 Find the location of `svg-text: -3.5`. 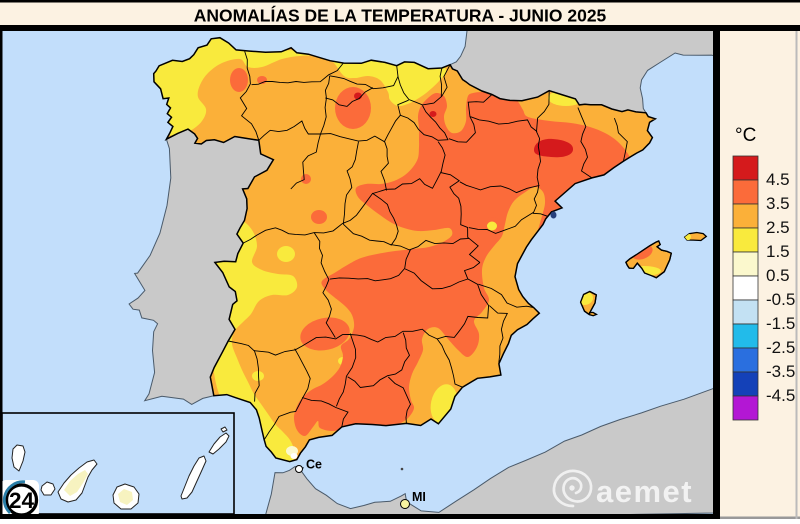

svg-text: -3.5 is located at coordinates (780, 371).